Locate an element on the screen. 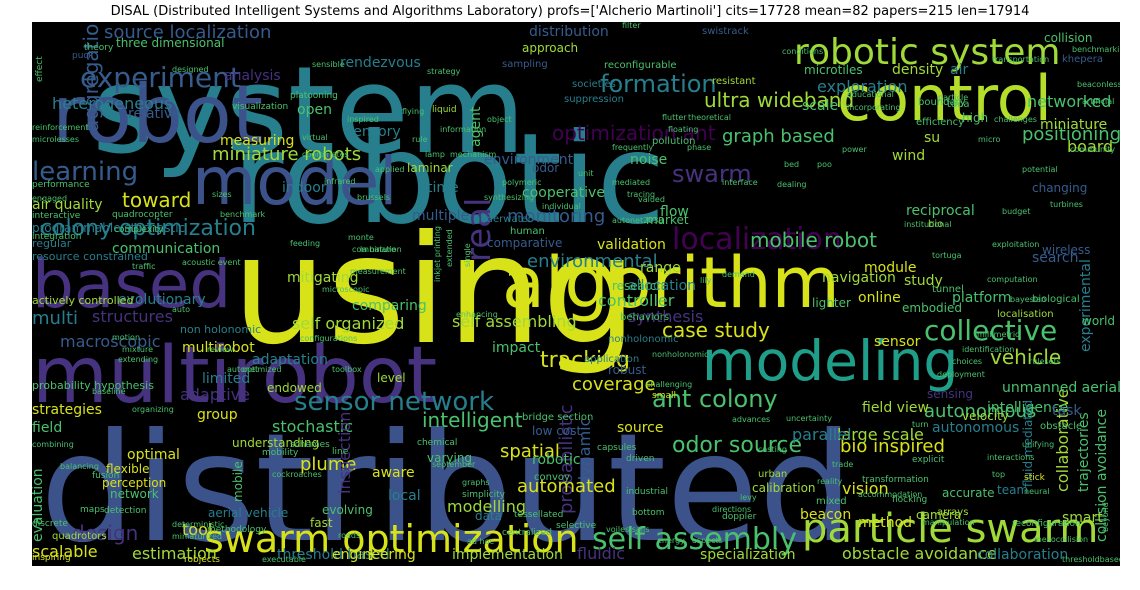 The image size is (1140, 590). word-incorporating: incorporating is located at coordinates (874, 107).